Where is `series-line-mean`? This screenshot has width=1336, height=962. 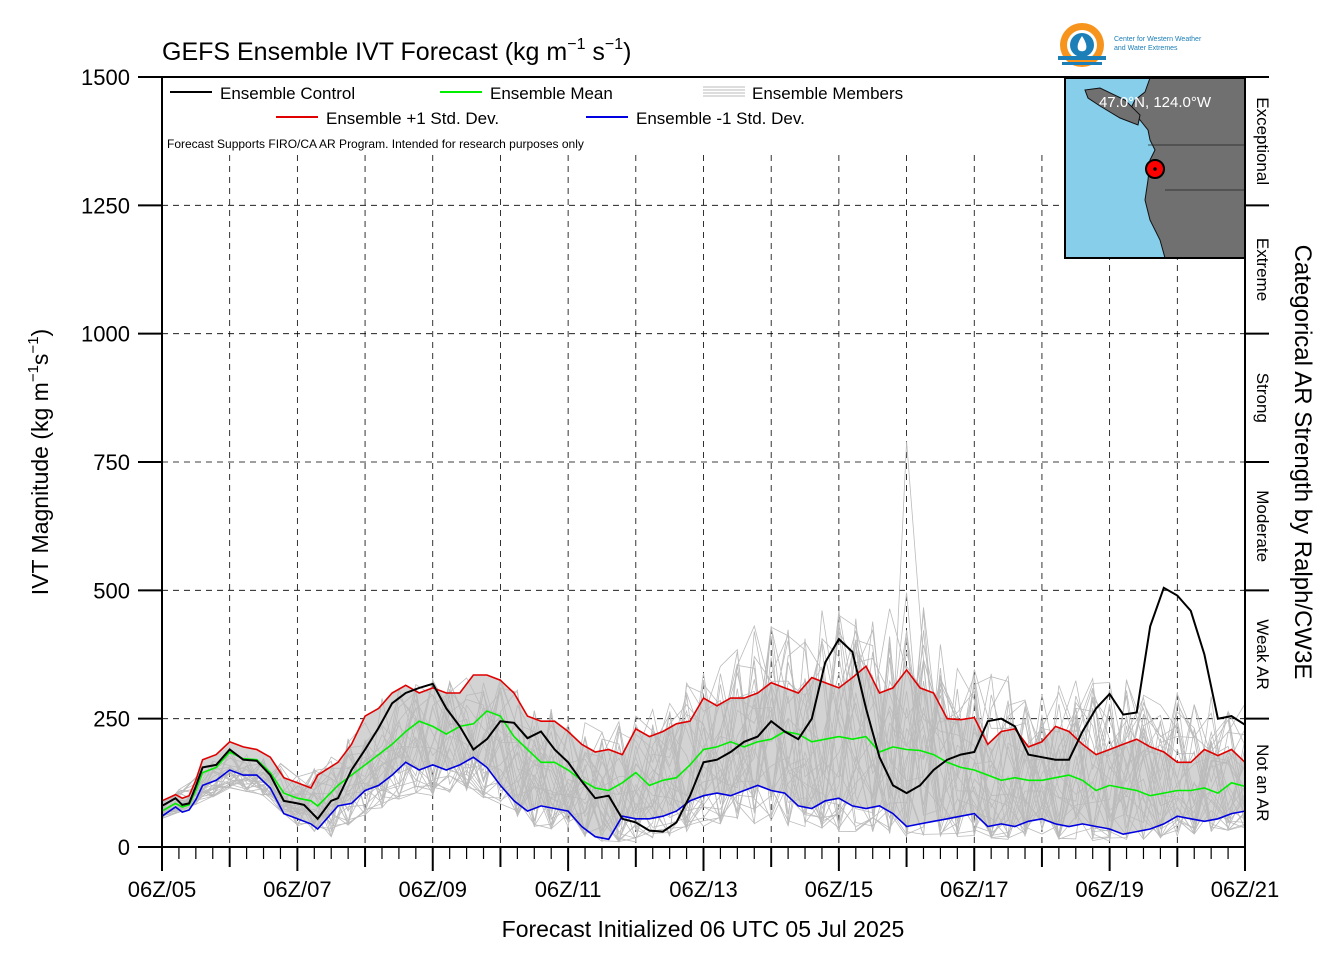
series-line-mean is located at coordinates (703, 761).